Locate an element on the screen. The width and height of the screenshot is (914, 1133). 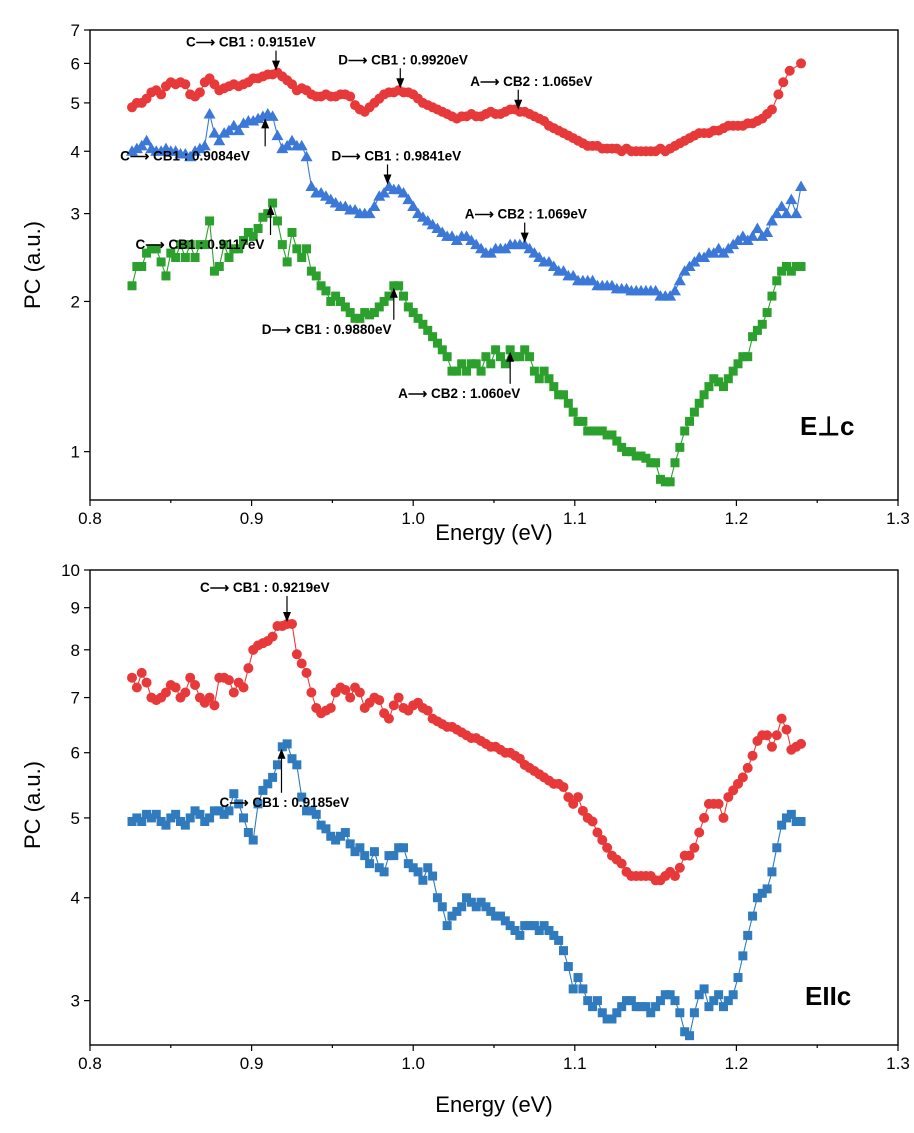
annotation: C⟶ CB1 : 0.9151eV is located at coordinates (251, 53).